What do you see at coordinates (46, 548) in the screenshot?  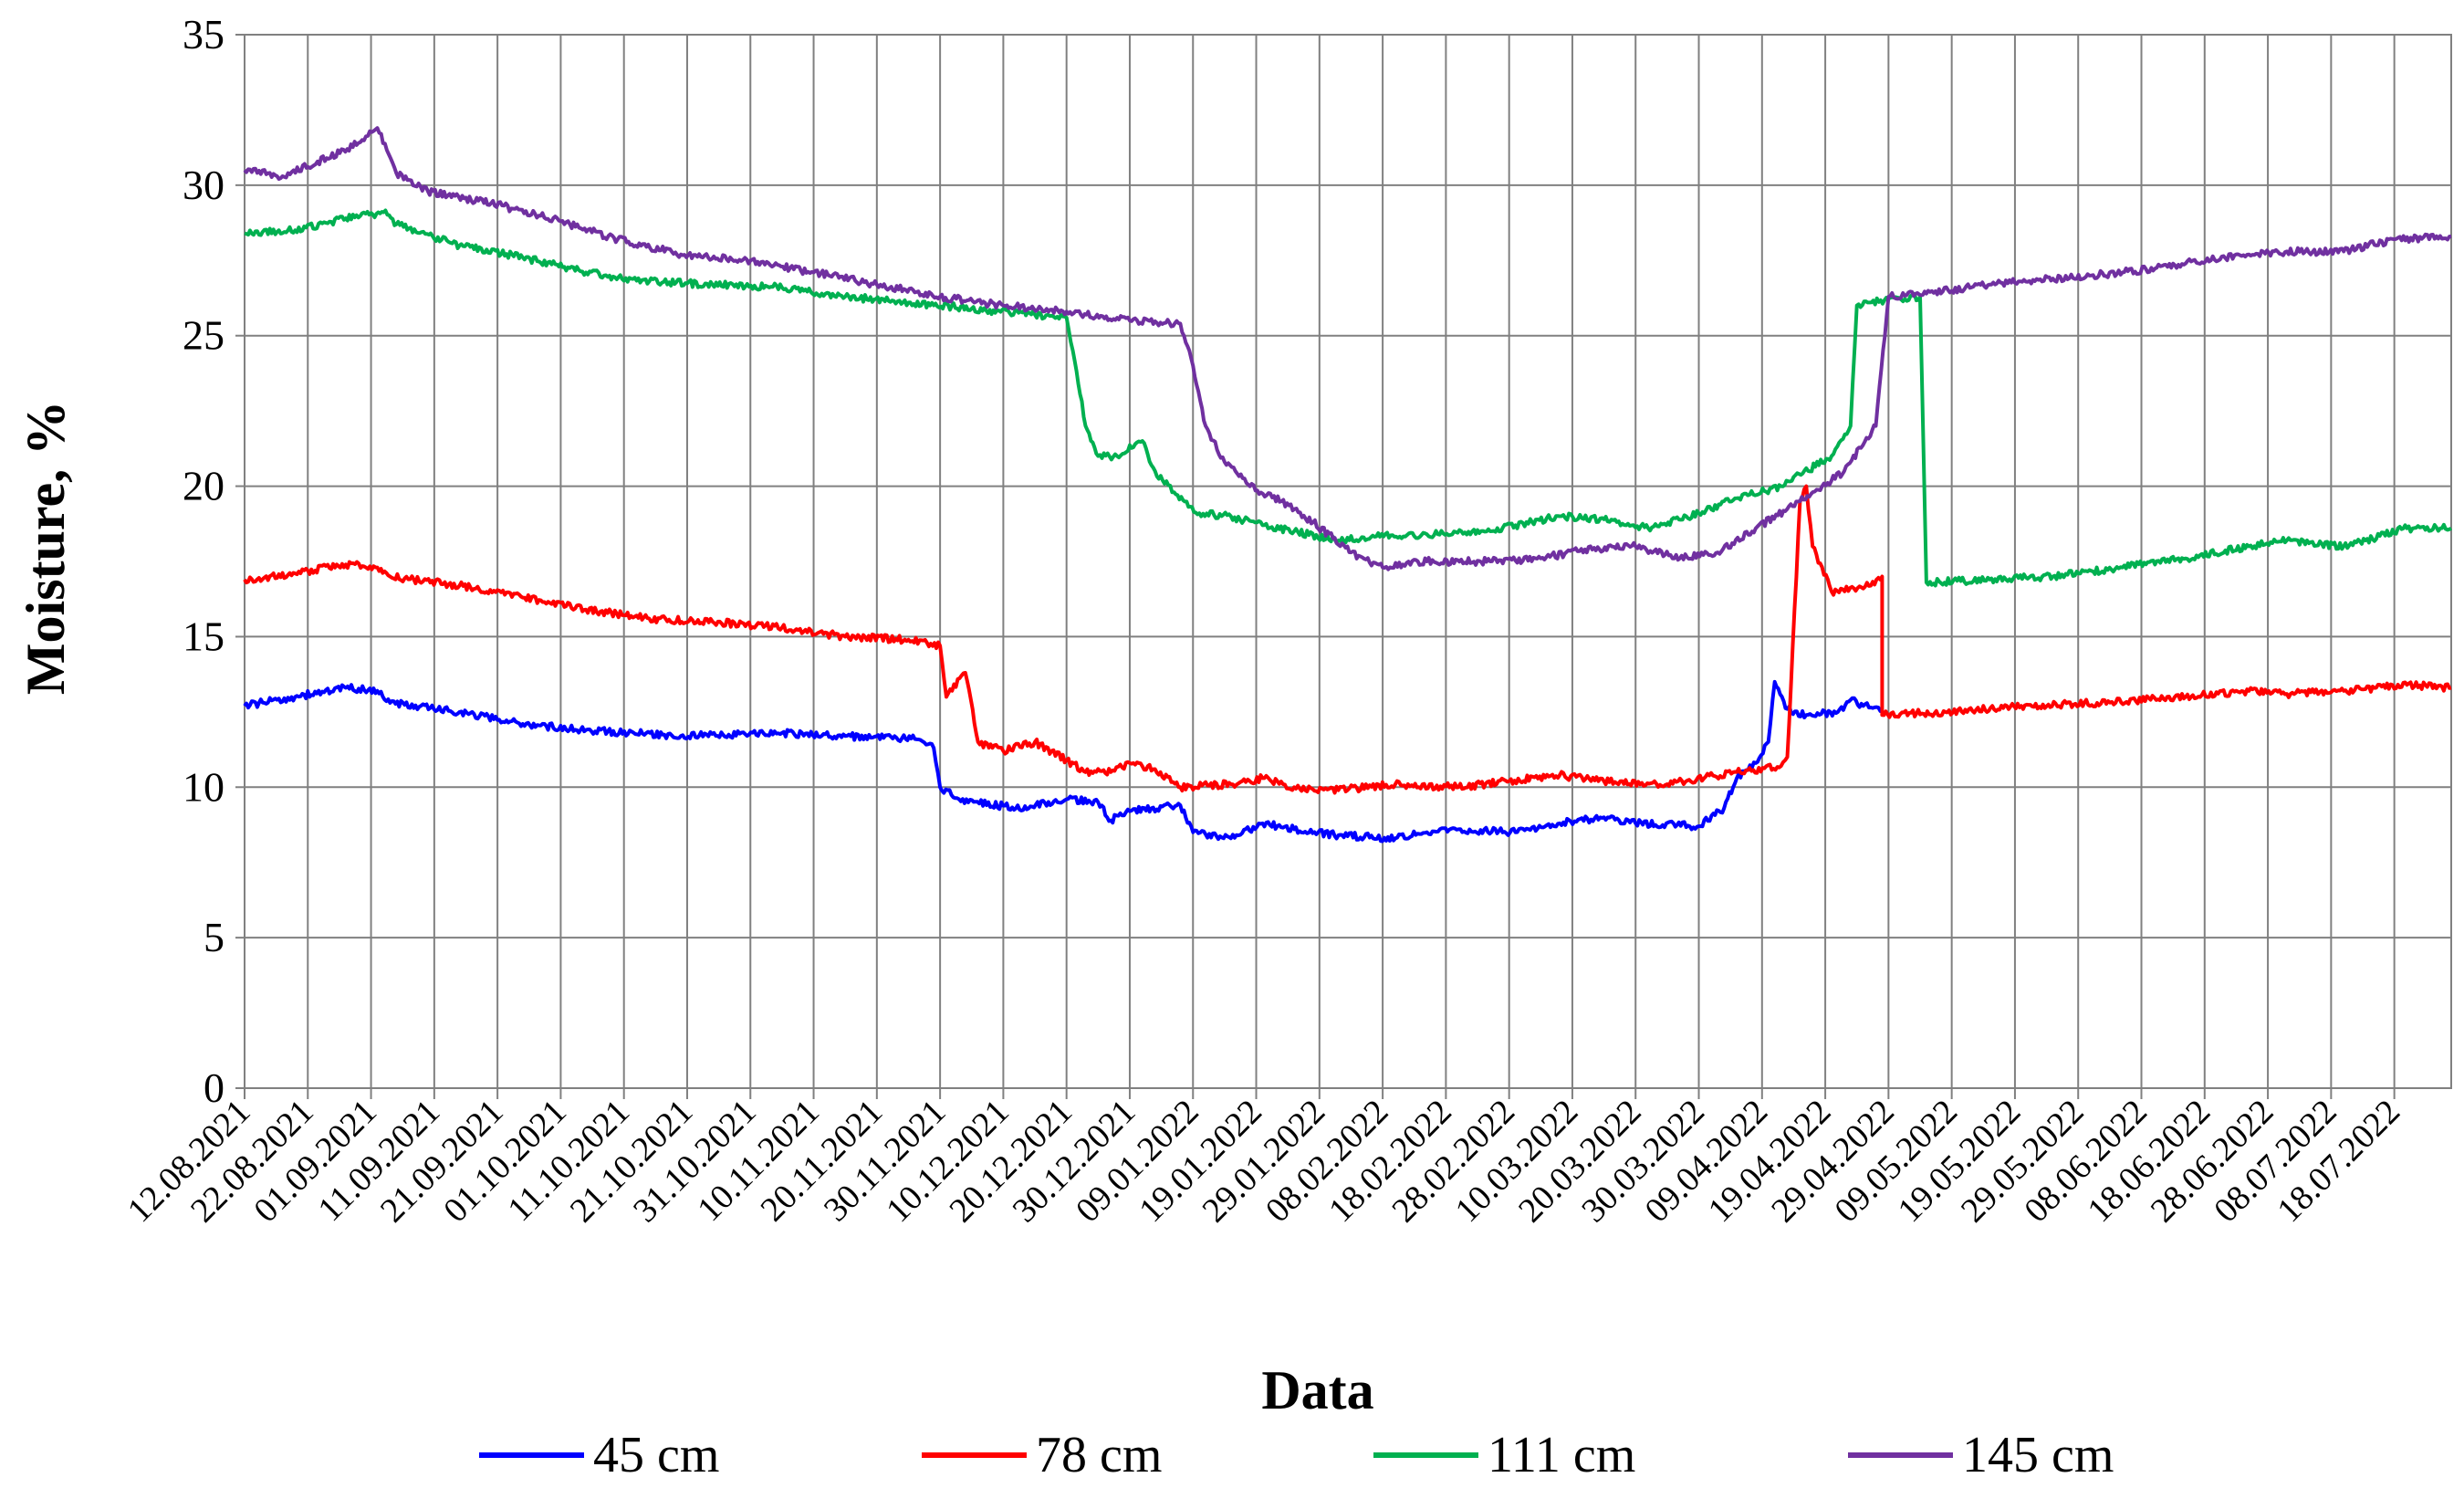 I see `y-axis-title: Moisture, %` at bounding box center [46, 548].